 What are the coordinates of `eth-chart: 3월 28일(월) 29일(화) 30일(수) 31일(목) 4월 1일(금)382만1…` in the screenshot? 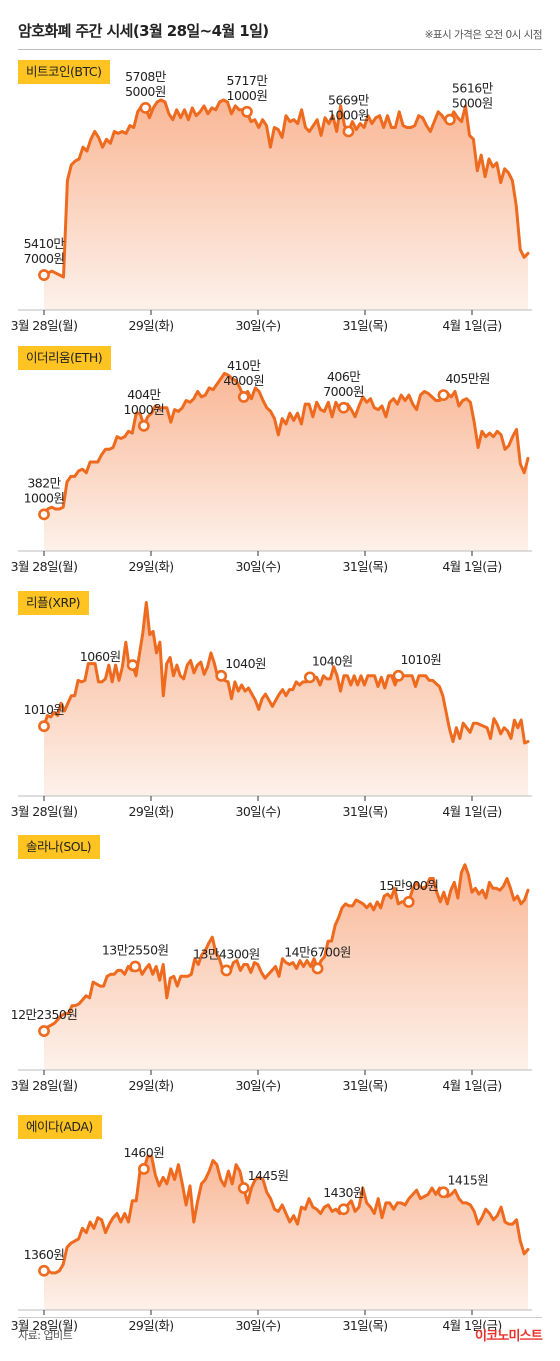 It's located at (271, 466).